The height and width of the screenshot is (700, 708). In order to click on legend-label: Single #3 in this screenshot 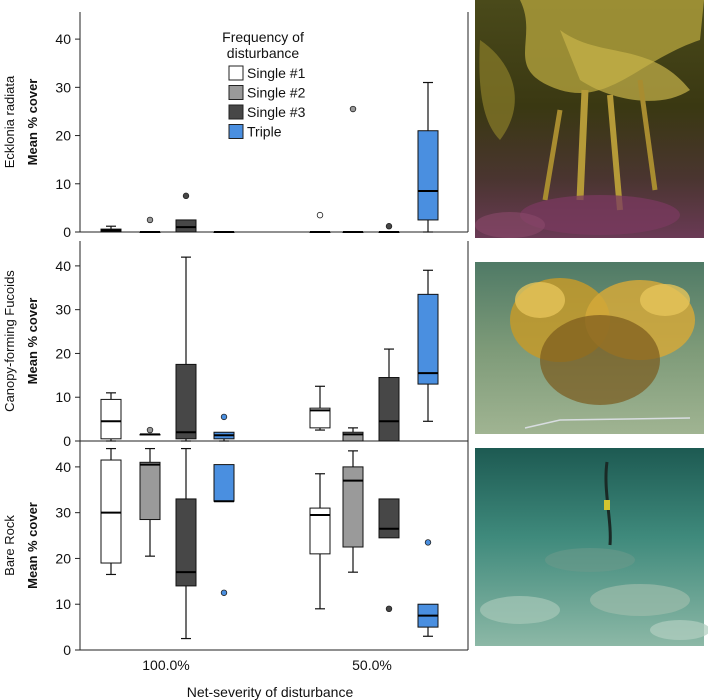, I will do `click(276, 112)`.